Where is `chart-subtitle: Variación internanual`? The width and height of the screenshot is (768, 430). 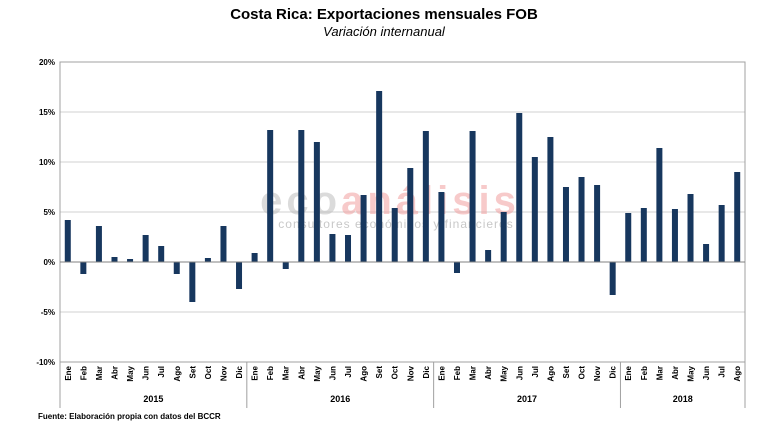 chart-subtitle: Variación internanual is located at coordinates (384, 31).